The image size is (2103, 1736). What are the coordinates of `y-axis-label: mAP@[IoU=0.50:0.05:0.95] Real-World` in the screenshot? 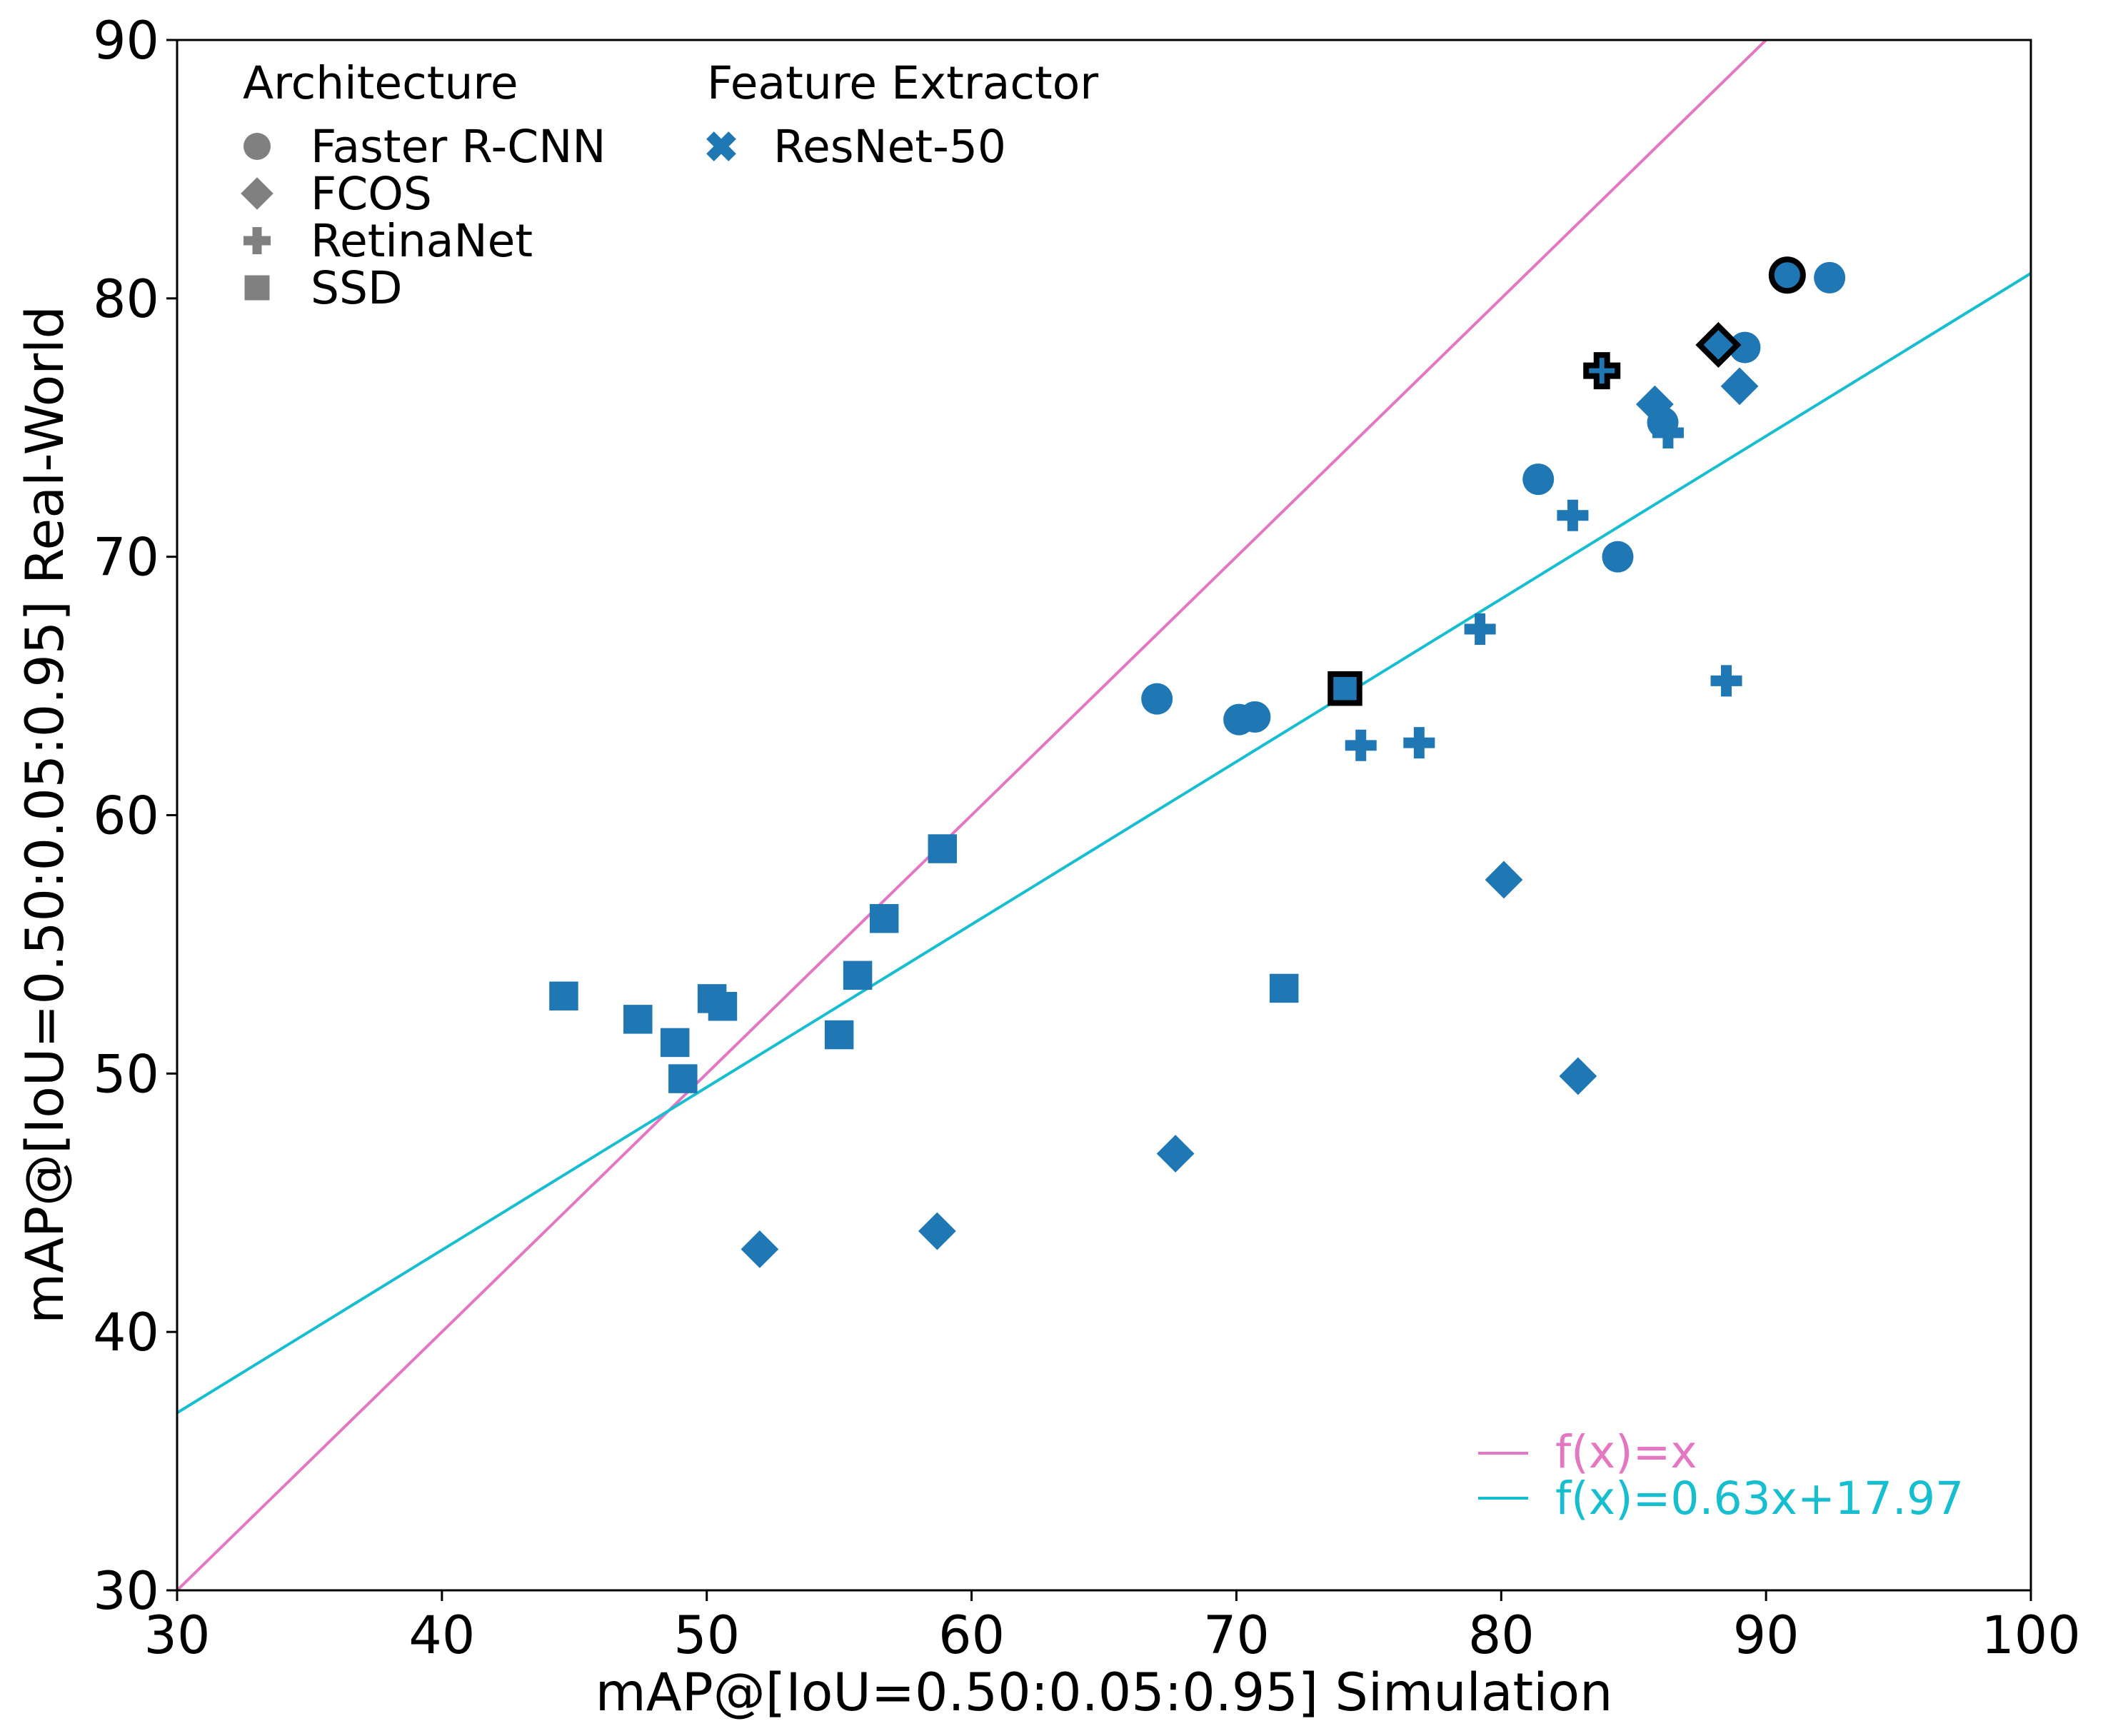 It's located at (45, 815).